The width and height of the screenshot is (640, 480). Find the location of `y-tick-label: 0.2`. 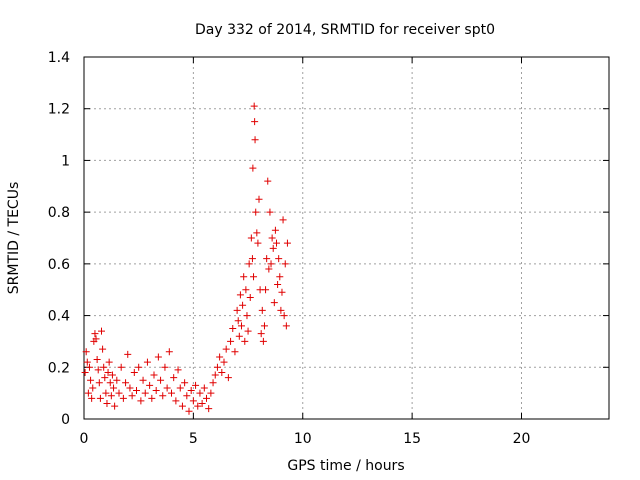

y-tick-label: 0.2 is located at coordinates (59, 368).